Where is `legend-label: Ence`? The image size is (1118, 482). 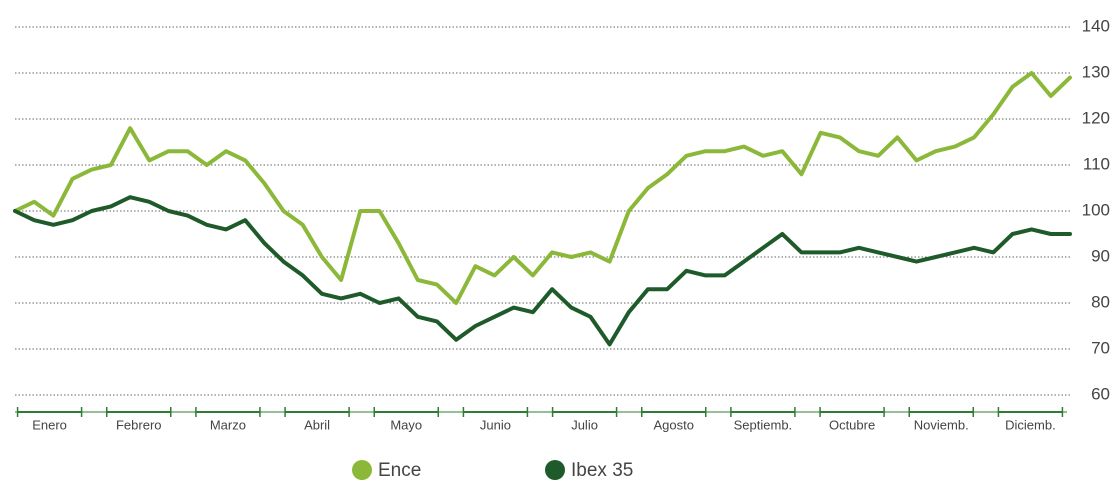 legend-label: Ence is located at coordinates (399, 470).